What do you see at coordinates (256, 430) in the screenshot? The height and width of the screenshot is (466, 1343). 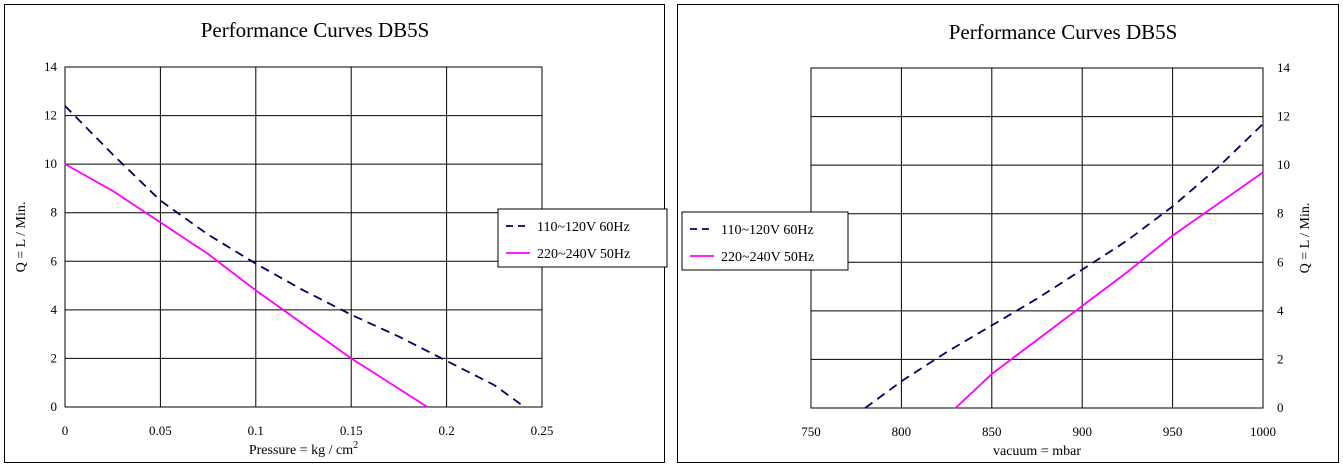 I see `x-tick-label: 0.1` at bounding box center [256, 430].